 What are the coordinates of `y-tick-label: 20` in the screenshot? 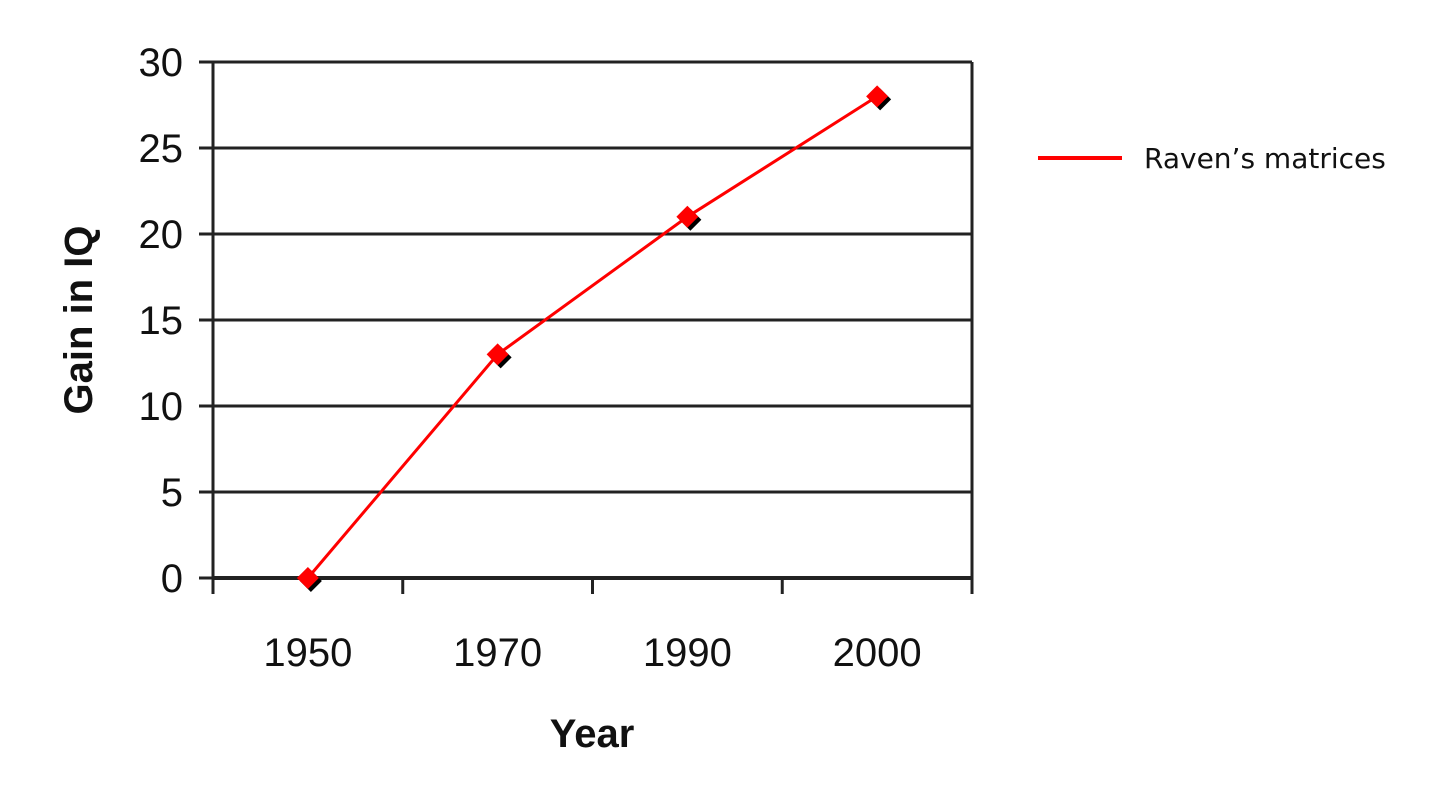 It's located at (161, 235).